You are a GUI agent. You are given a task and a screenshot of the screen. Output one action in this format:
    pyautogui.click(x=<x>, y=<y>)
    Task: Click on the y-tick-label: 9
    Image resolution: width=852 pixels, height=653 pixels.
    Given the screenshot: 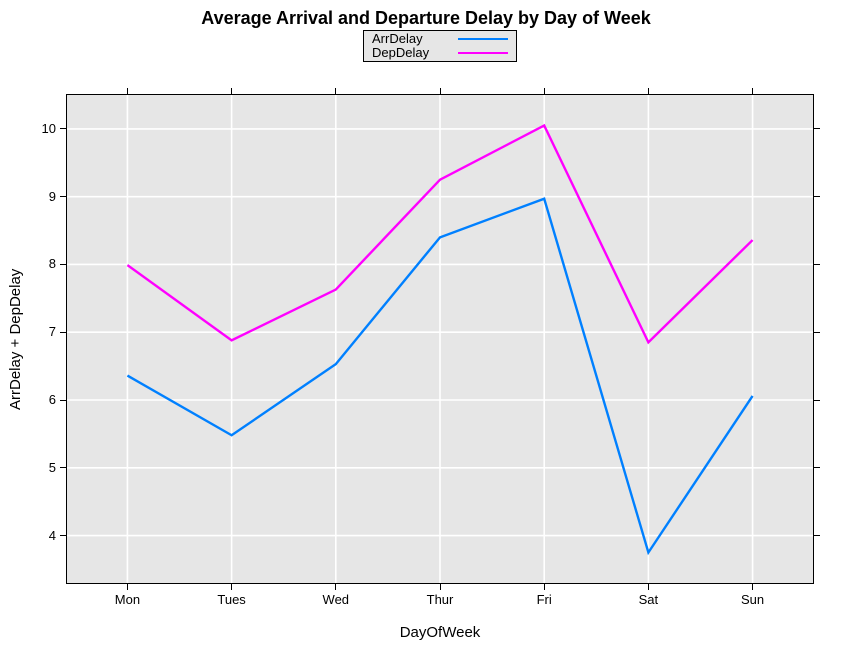 What is the action you would take?
    pyautogui.click(x=52, y=196)
    